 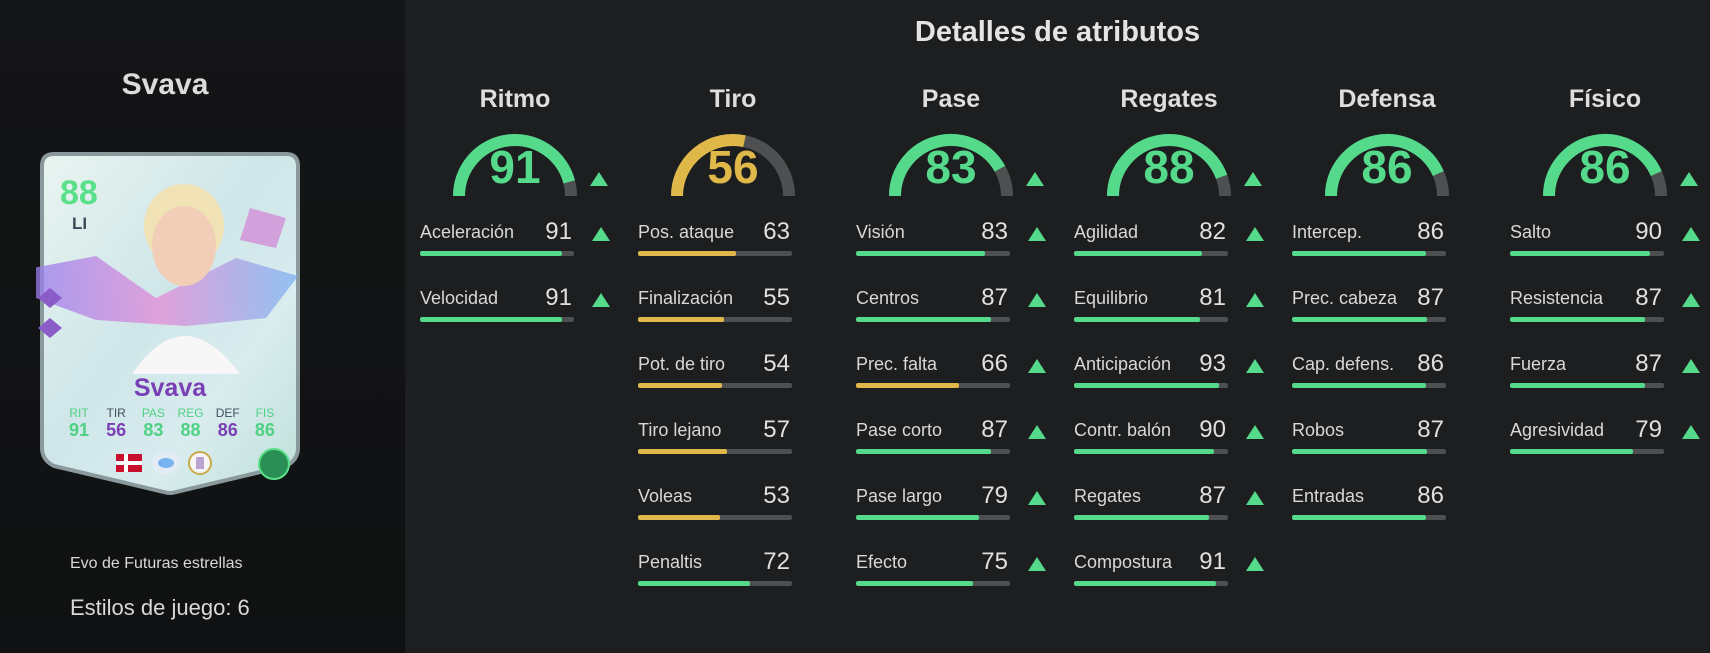 What do you see at coordinates (776, 231) in the screenshot?
I see `stat-value: 63` at bounding box center [776, 231].